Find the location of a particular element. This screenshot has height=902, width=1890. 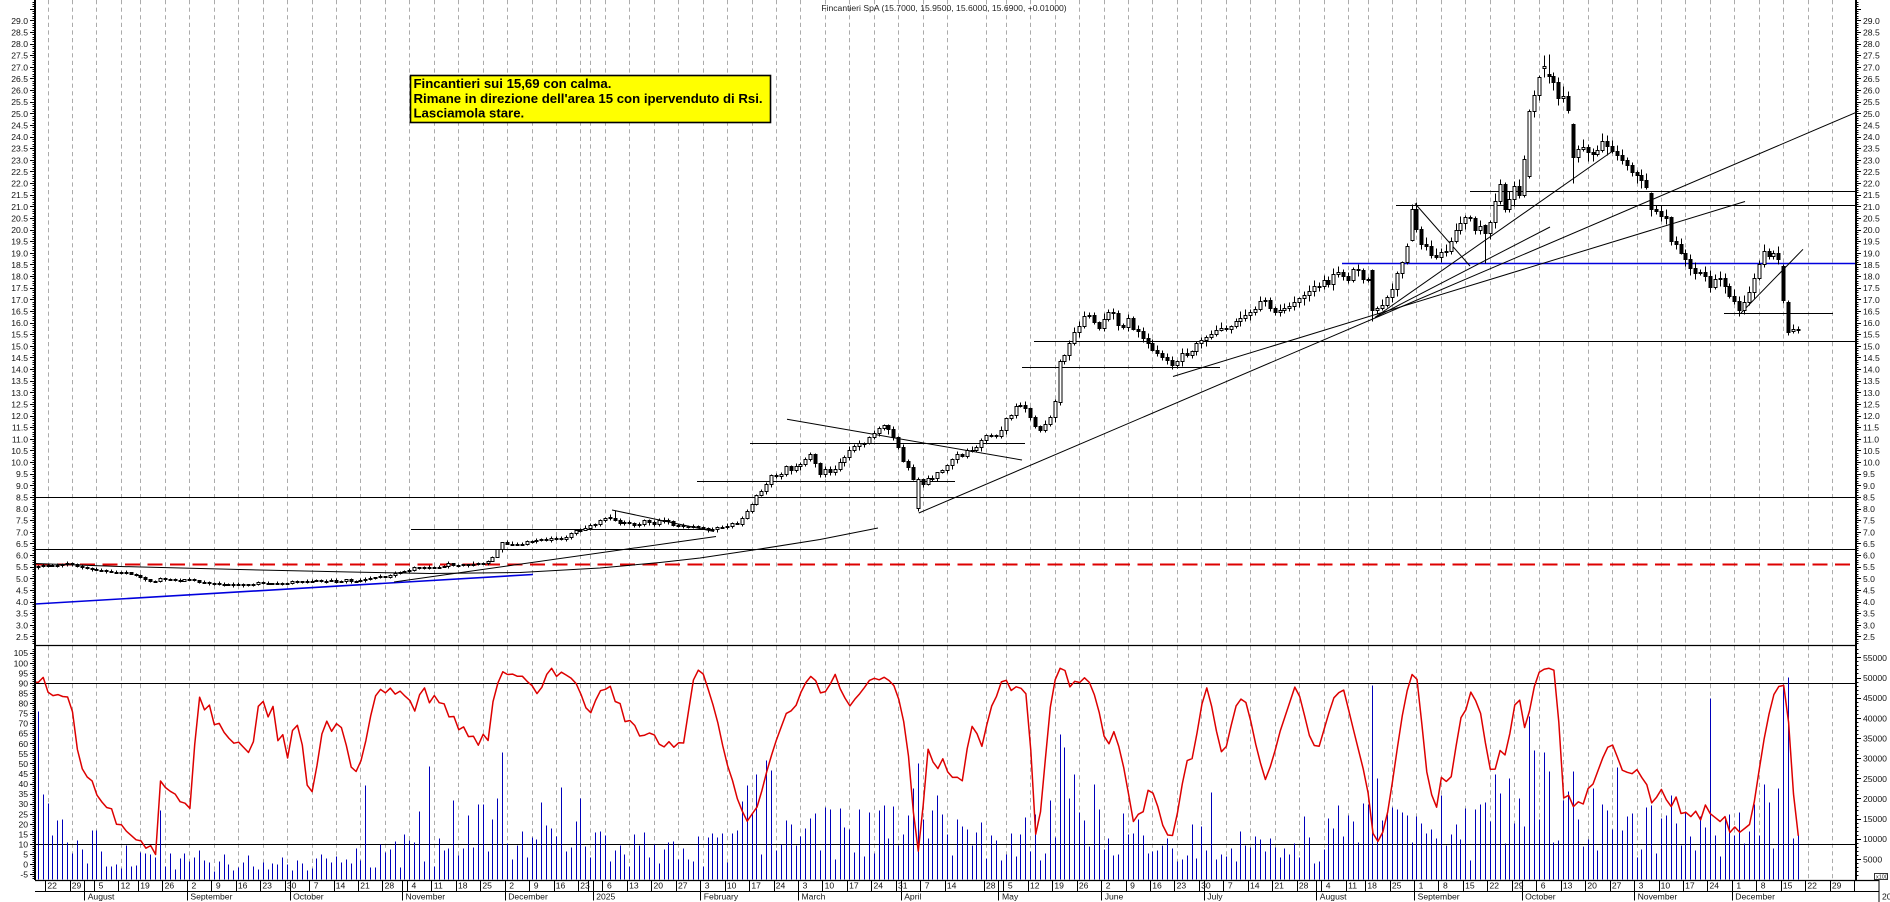

svg-text: 7 is located at coordinates (316, 886).